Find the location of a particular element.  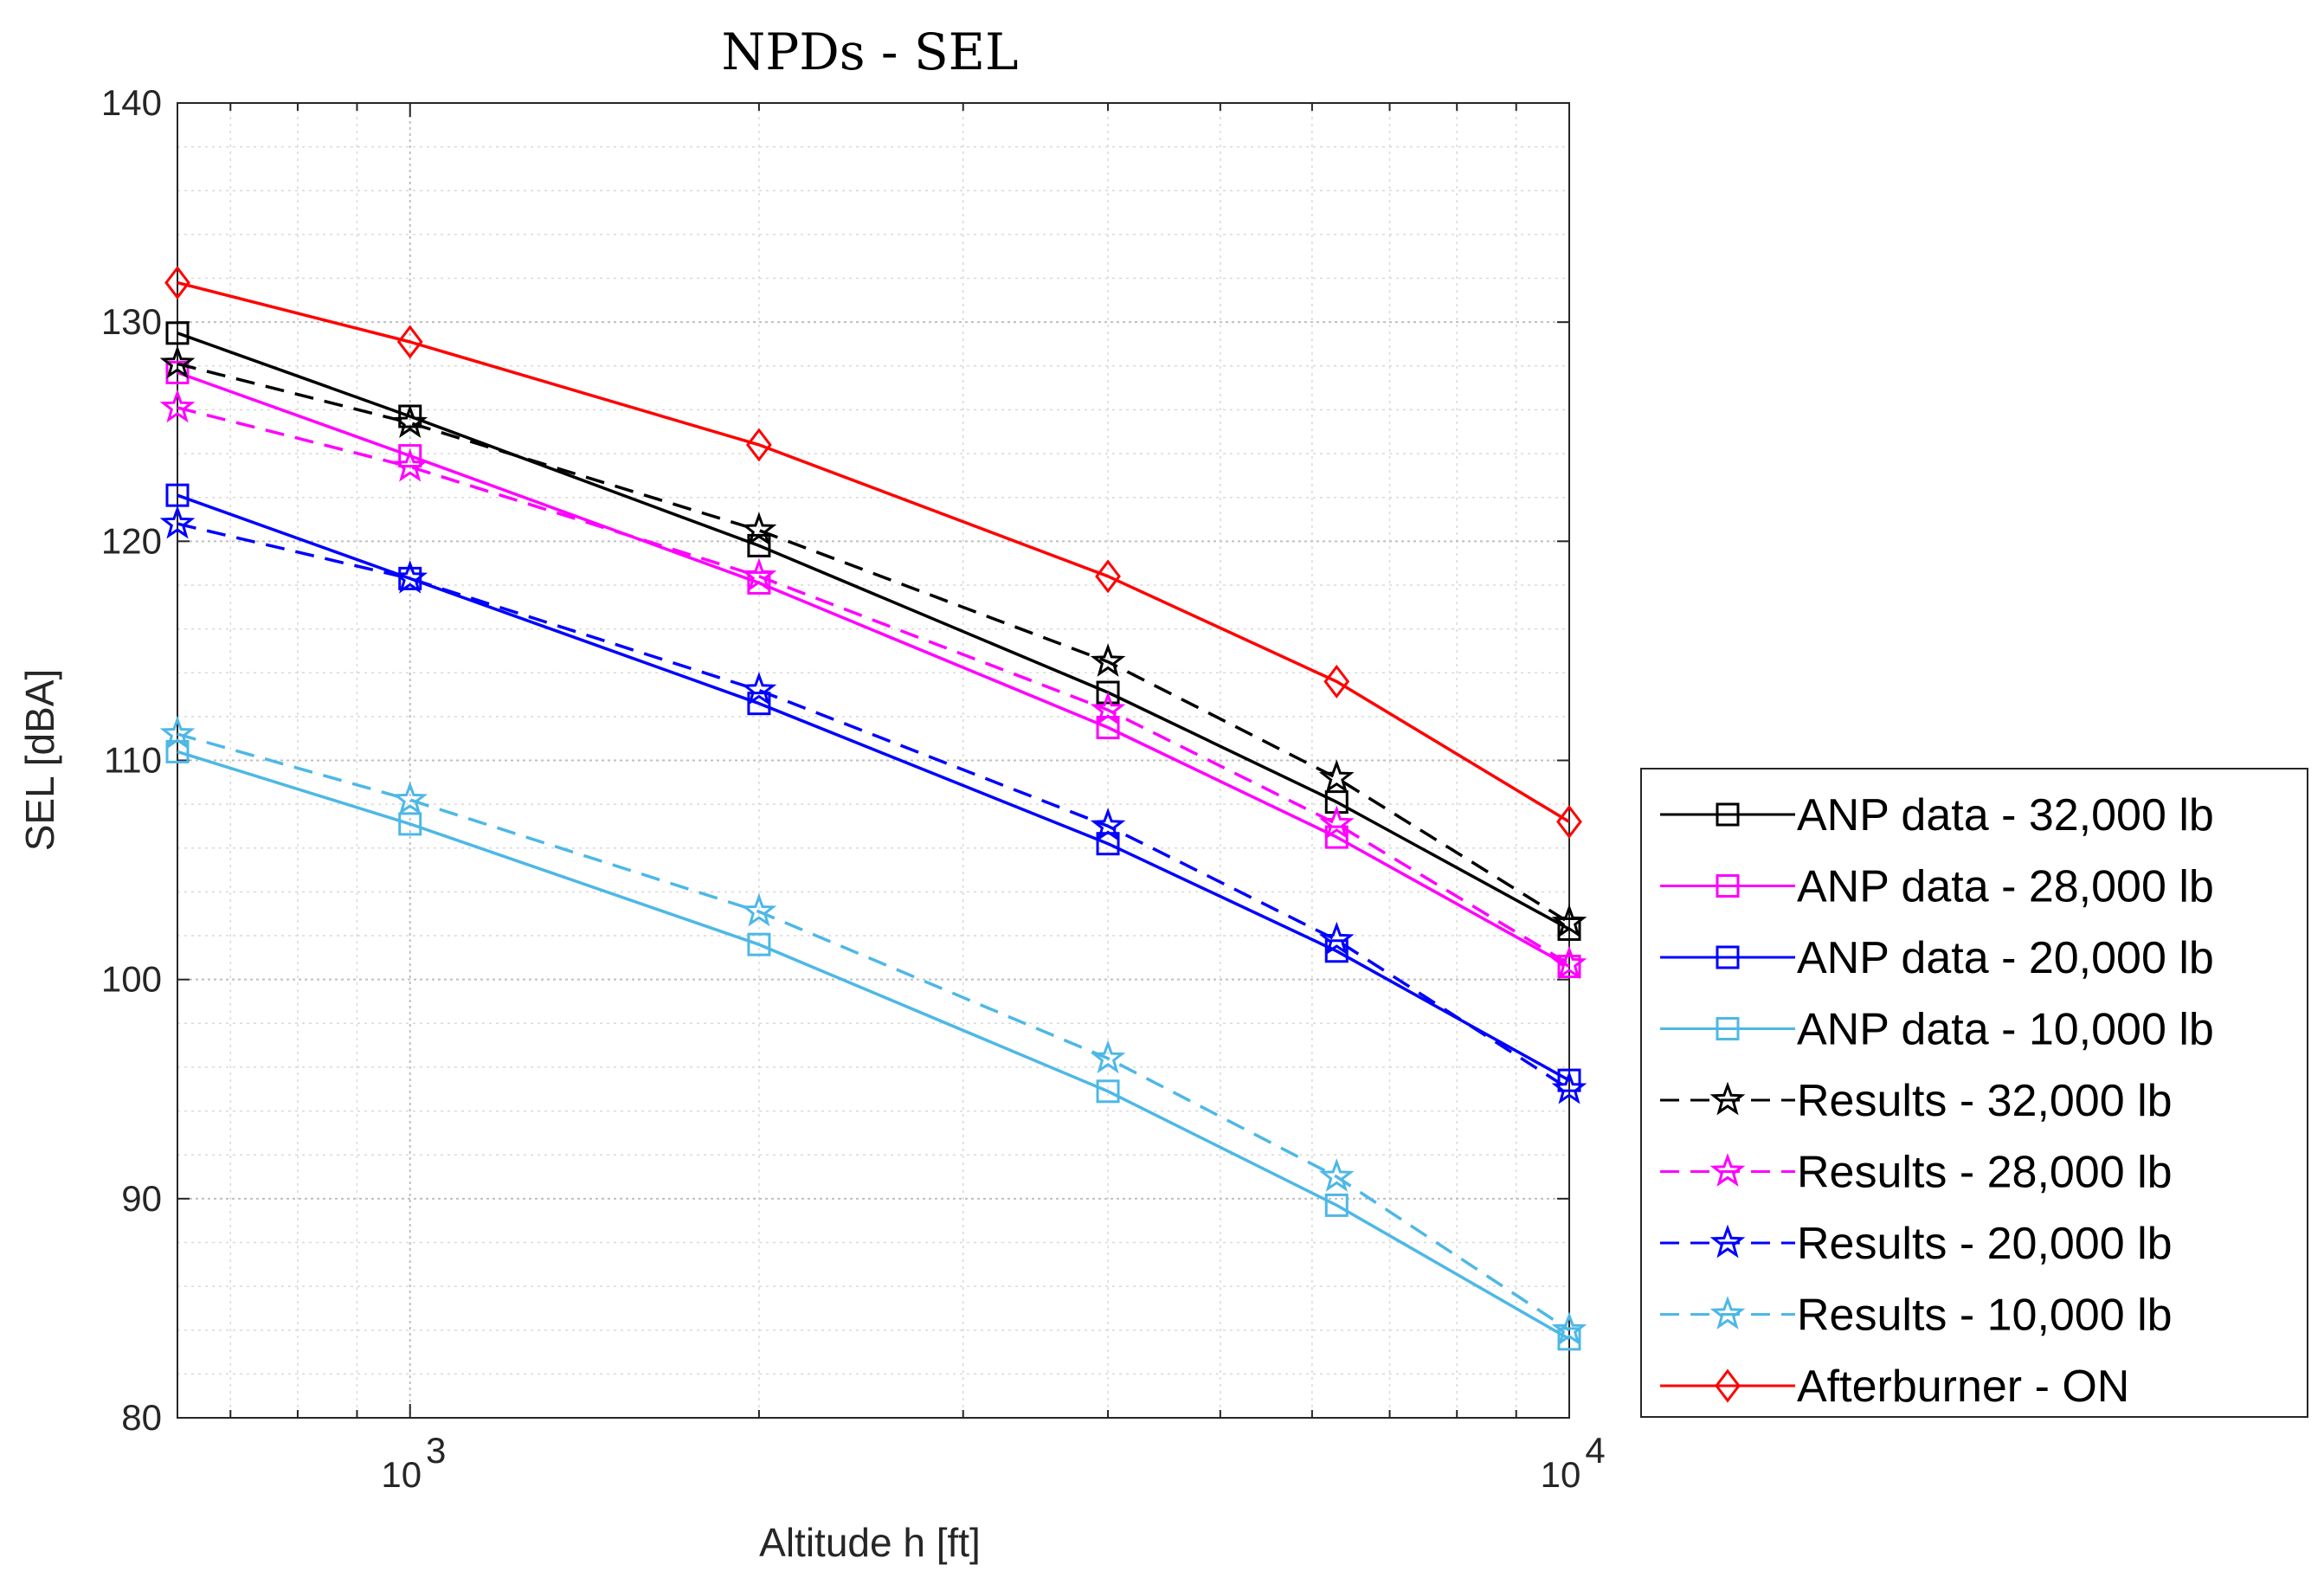

legend-item: Results - 32,000 lb is located at coordinates (1916, 1101).